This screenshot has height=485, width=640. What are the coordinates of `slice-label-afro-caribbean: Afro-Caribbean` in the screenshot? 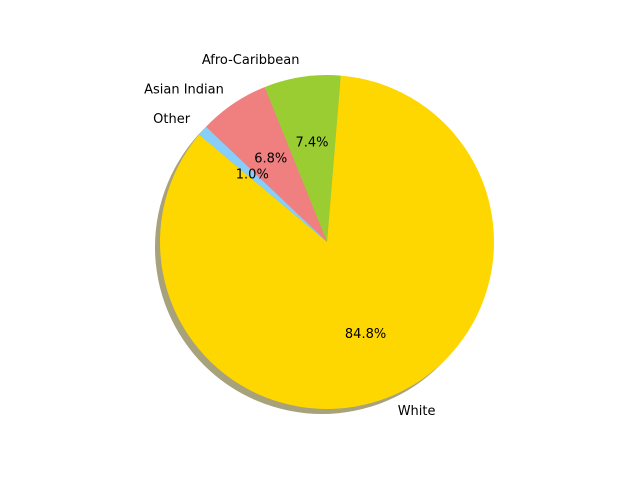 It's located at (251, 60).